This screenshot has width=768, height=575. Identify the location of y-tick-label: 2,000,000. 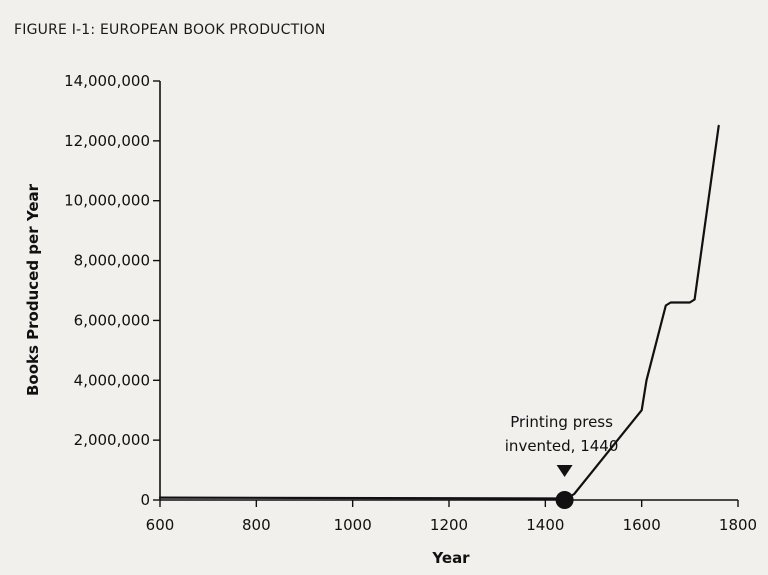
(112, 440).